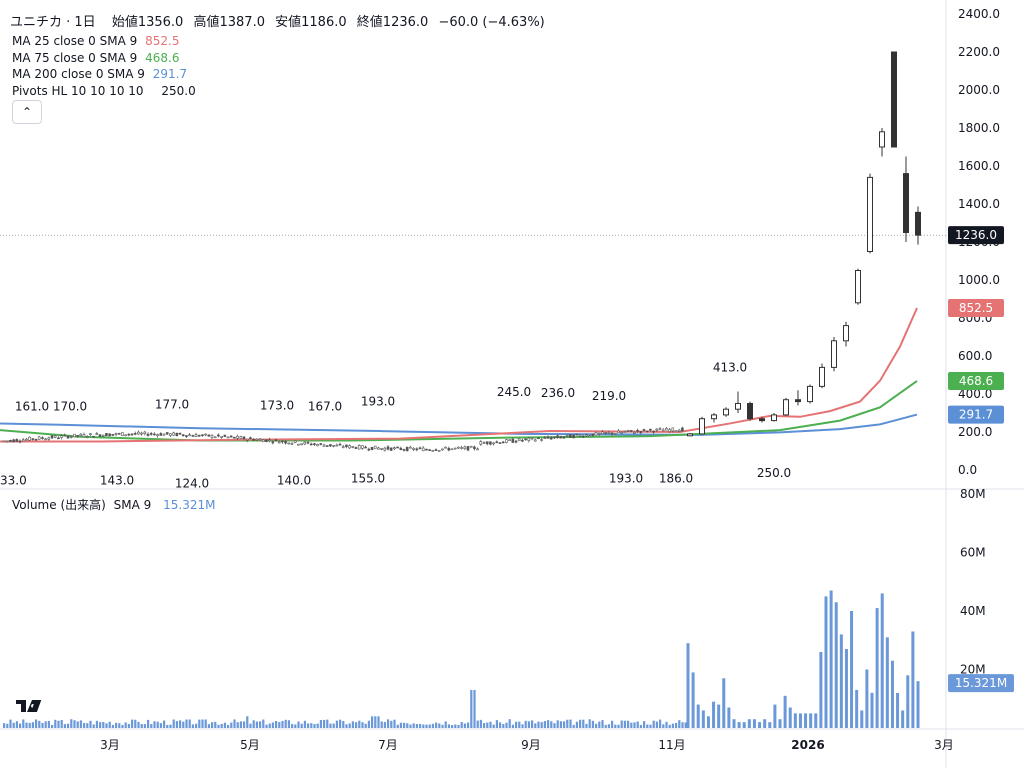 This screenshot has height=768, width=1024. Describe the element at coordinates (29, 706) in the screenshot. I see `tradingview-logo-icon` at that location.